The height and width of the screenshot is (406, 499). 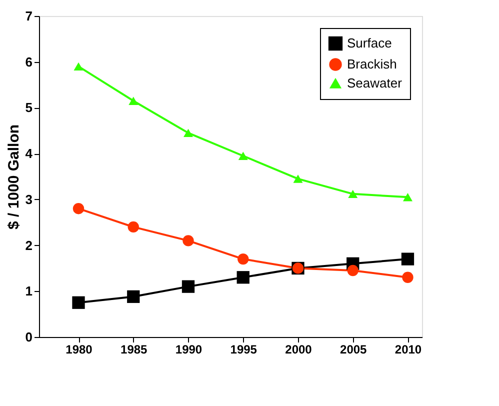 What do you see at coordinates (29, 154) in the screenshot?
I see `y-tick-label: 4` at bounding box center [29, 154].